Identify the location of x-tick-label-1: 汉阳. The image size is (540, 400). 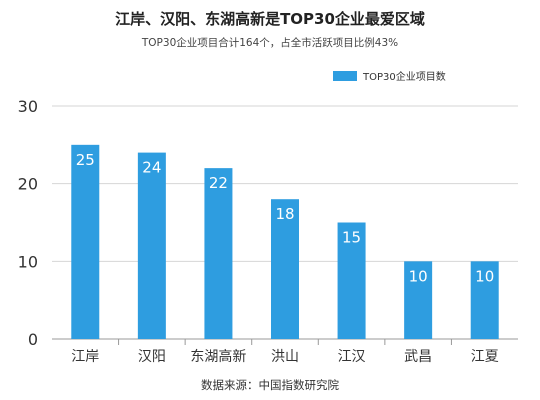
(152, 357).